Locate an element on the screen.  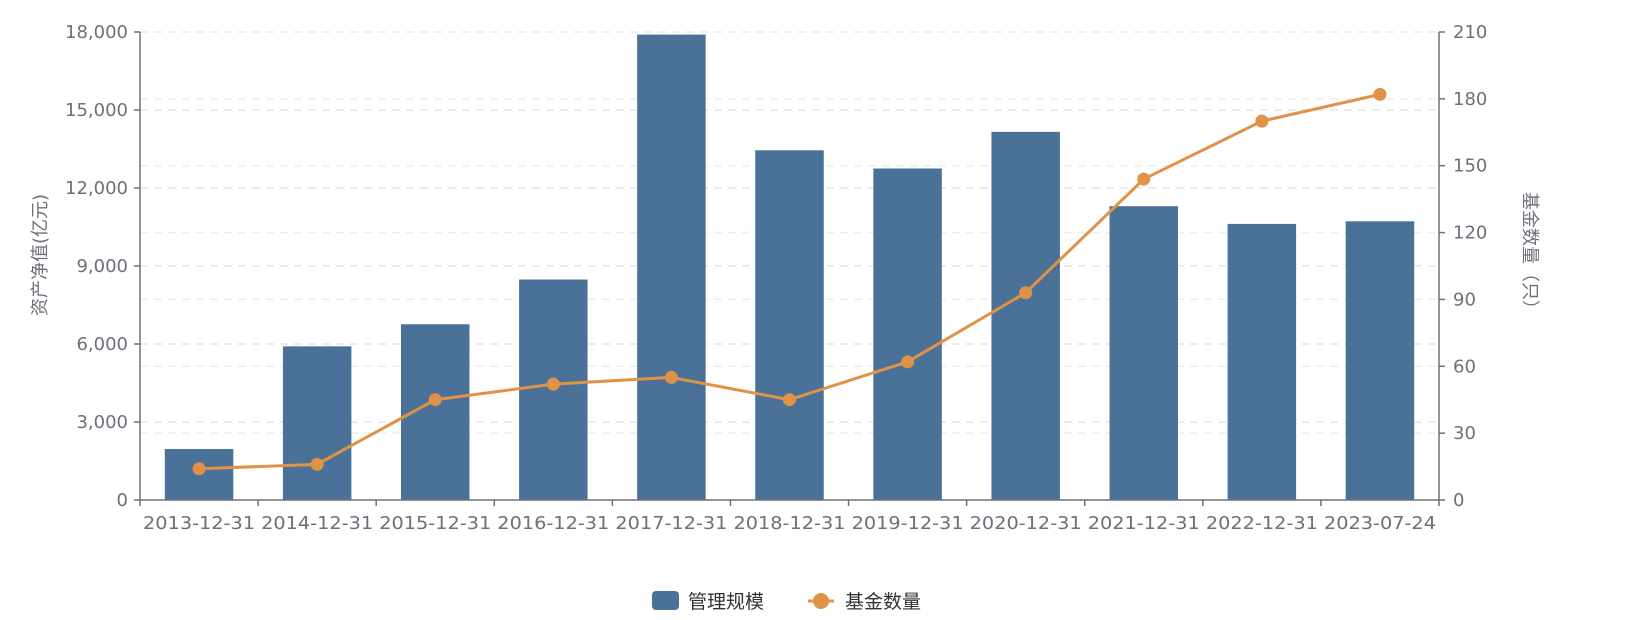
y-tick-label: 6,000 is located at coordinates (102, 344).